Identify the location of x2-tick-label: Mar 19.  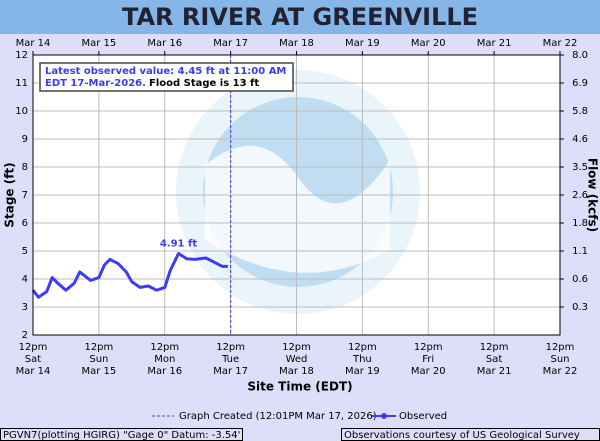
(362, 43).